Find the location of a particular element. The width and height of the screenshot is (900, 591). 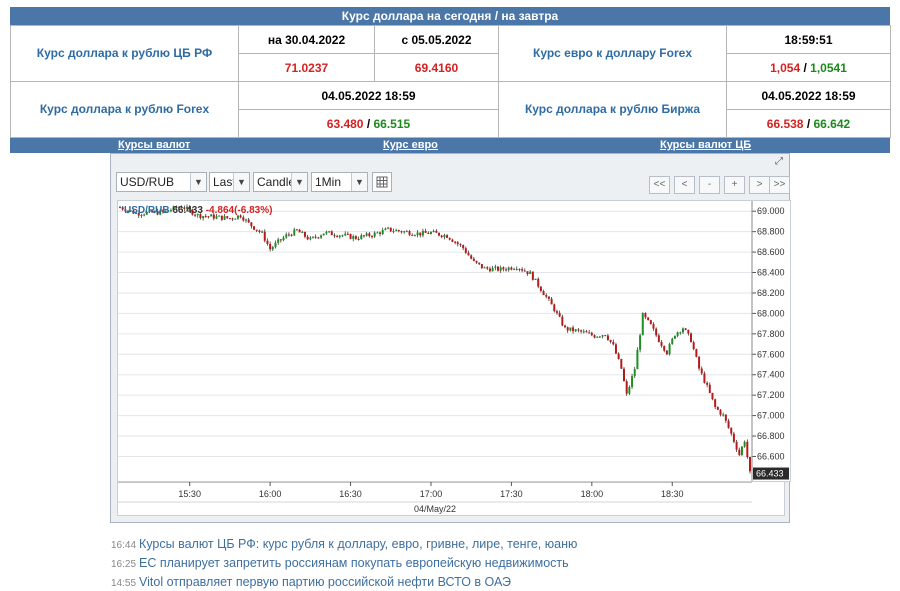

forex-bid: 63.480 is located at coordinates (345, 123).